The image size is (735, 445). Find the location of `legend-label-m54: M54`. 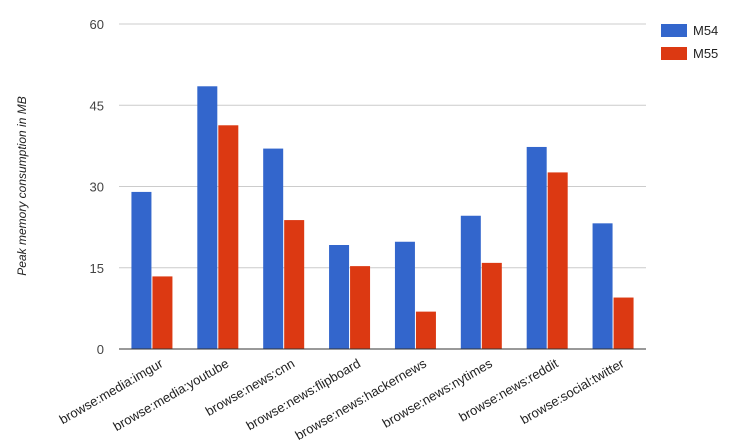

legend-label-m54: M54 is located at coordinates (705, 30).